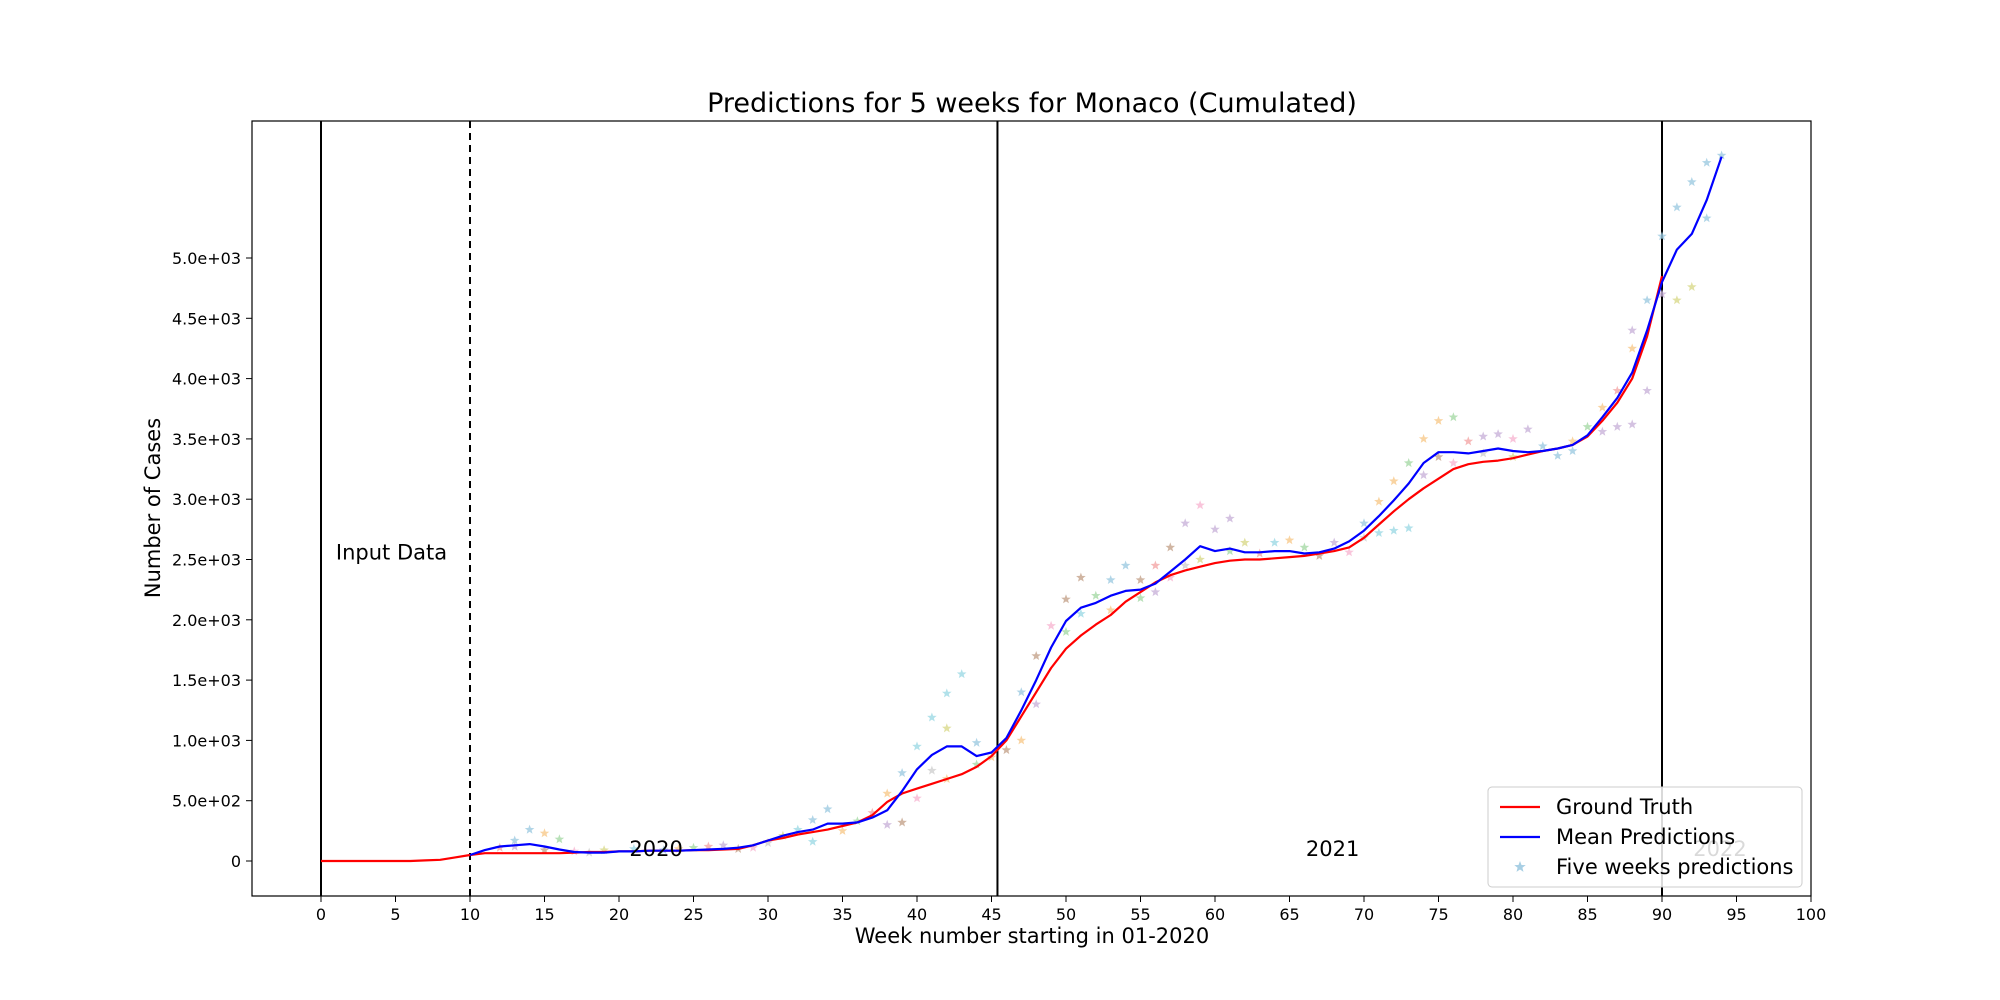  What do you see at coordinates (1364, 914) in the screenshot?
I see `x-tick-label: 70` at bounding box center [1364, 914].